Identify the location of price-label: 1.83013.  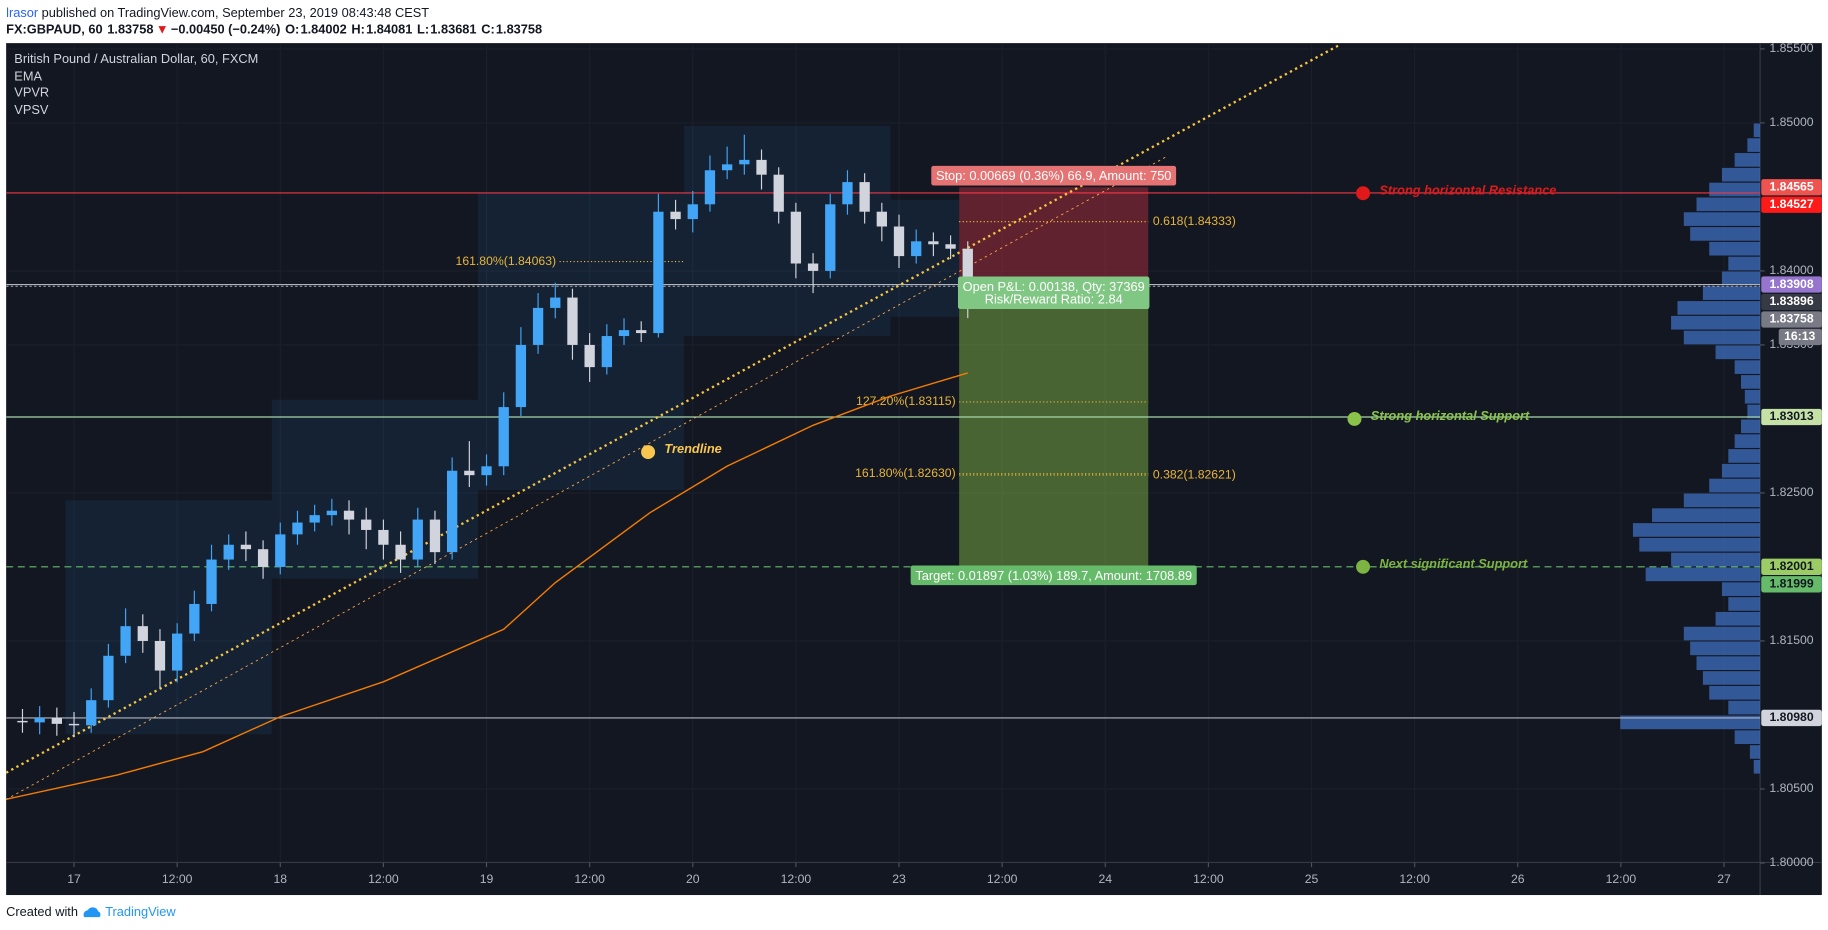
(1791, 416).